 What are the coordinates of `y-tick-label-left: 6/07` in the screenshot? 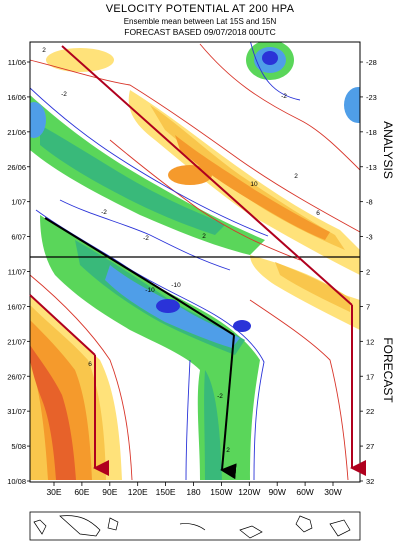 It's located at (18, 237).